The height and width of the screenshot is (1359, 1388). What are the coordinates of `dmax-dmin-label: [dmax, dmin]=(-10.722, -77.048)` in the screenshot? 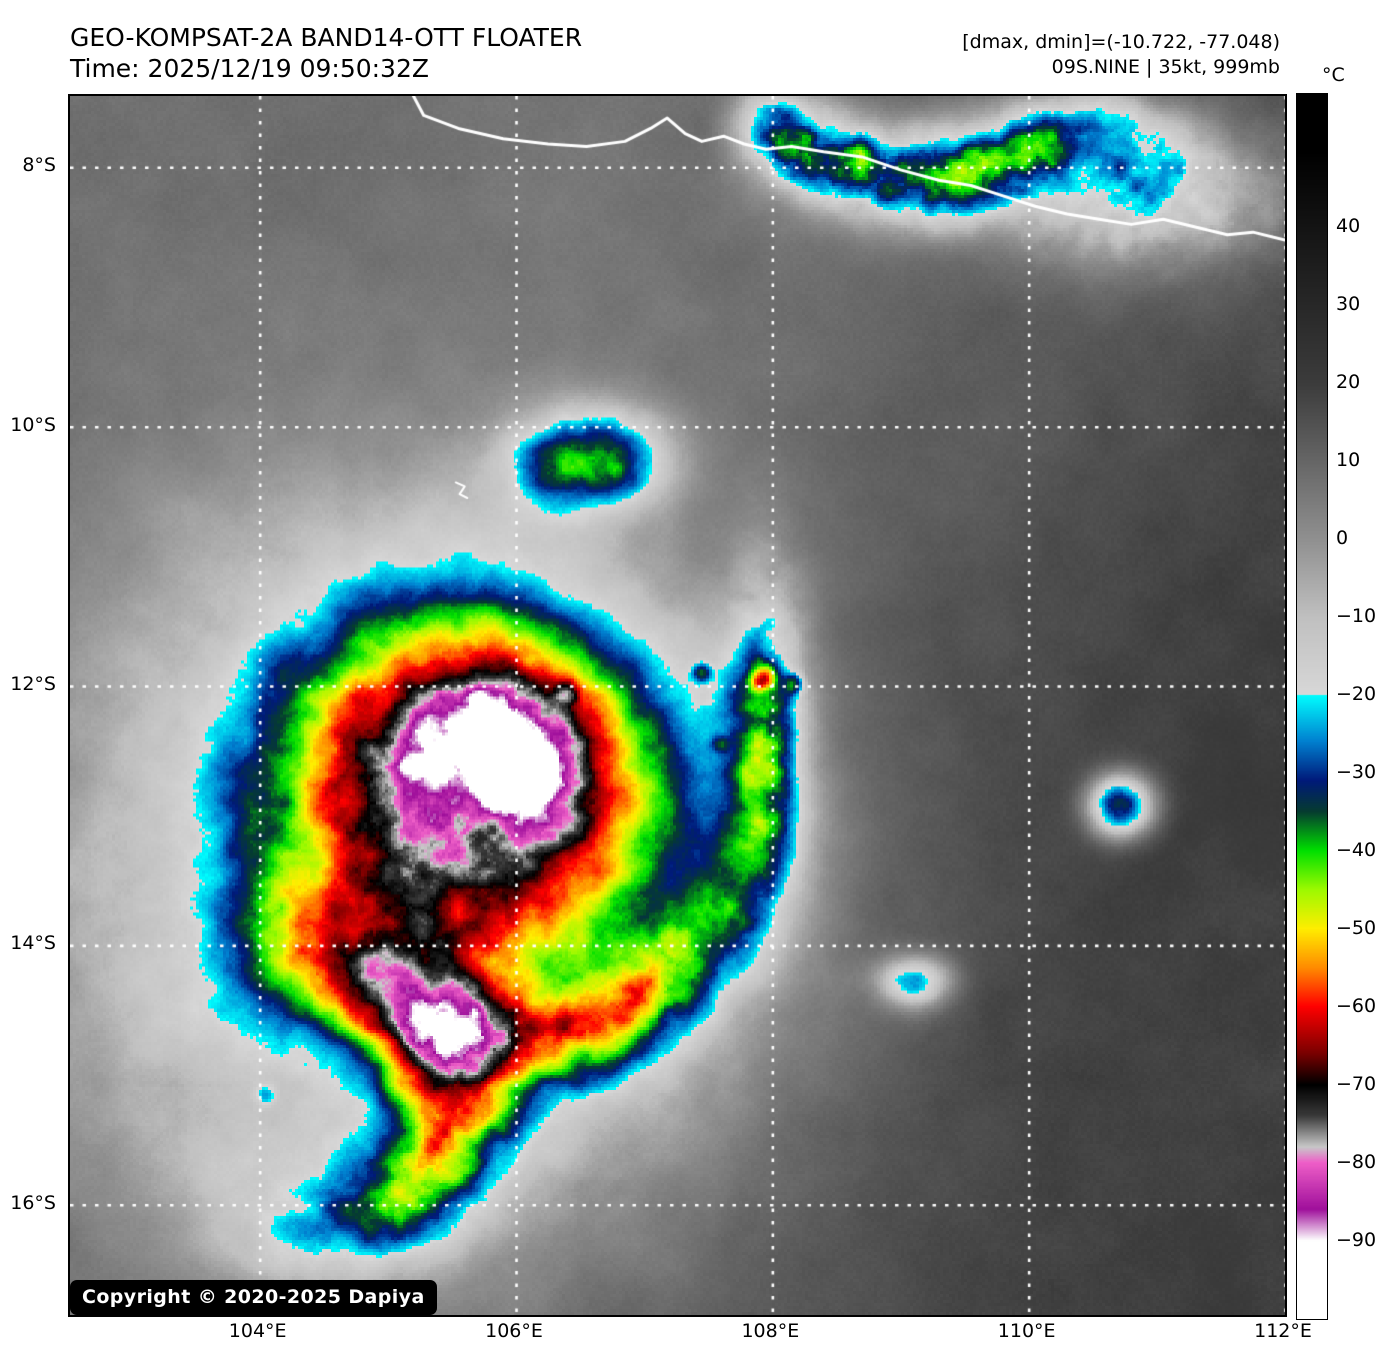 It's located at (1121, 42).